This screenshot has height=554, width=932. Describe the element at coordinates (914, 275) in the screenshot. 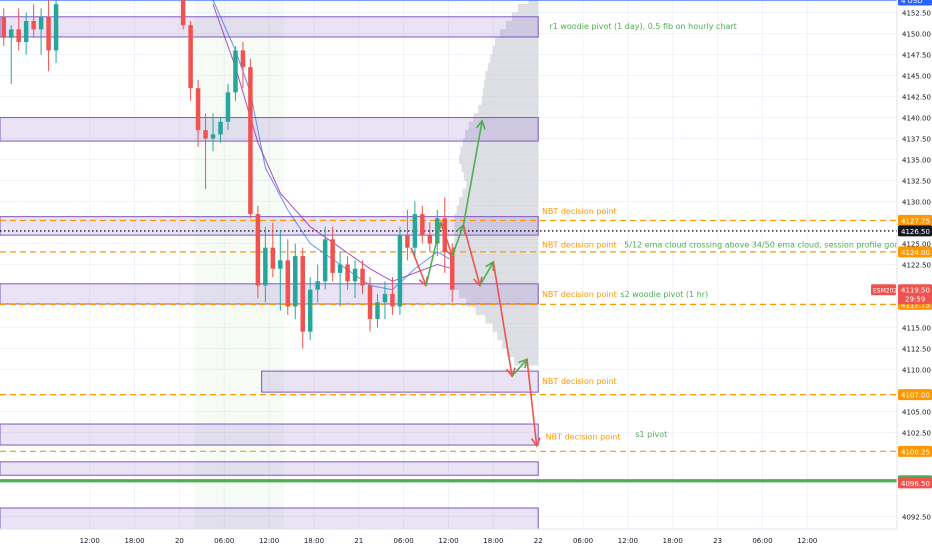

I see `price-axis-bg` at that location.